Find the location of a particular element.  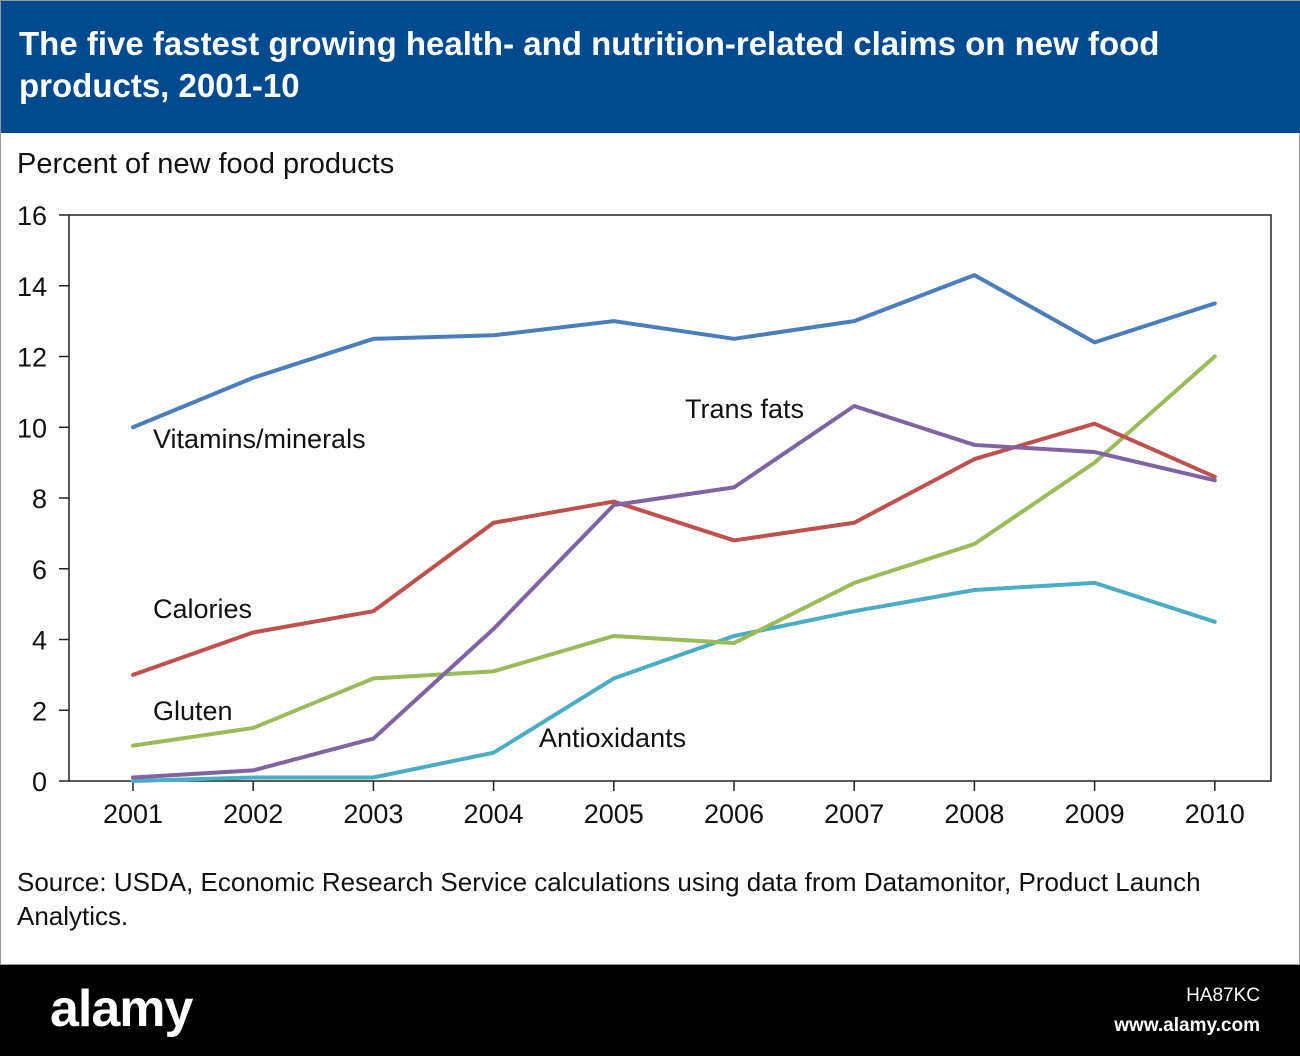

series-line-vitamins-minerals is located at coordinates (674, 351).